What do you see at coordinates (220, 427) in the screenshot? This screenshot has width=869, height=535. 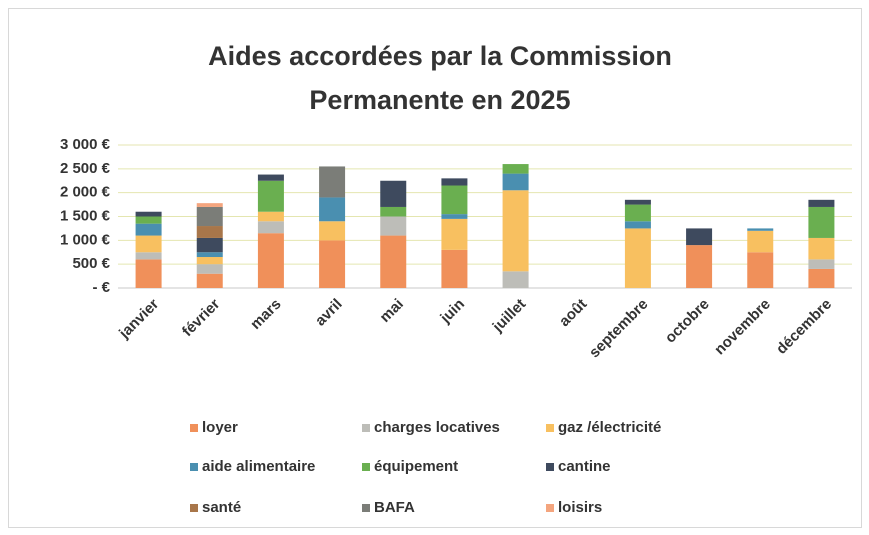 I see `legend-label: loyer` at bounding box center [220, 427].